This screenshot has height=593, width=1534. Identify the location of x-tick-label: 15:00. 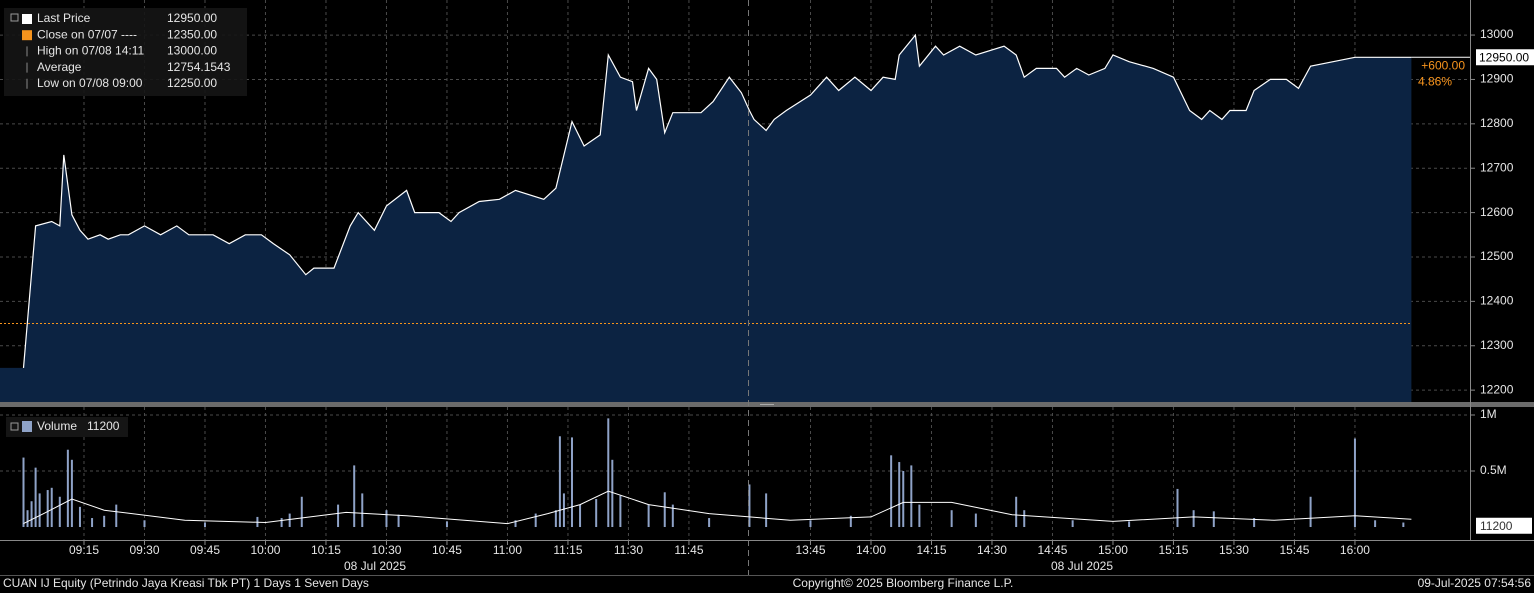
(1113, 550).